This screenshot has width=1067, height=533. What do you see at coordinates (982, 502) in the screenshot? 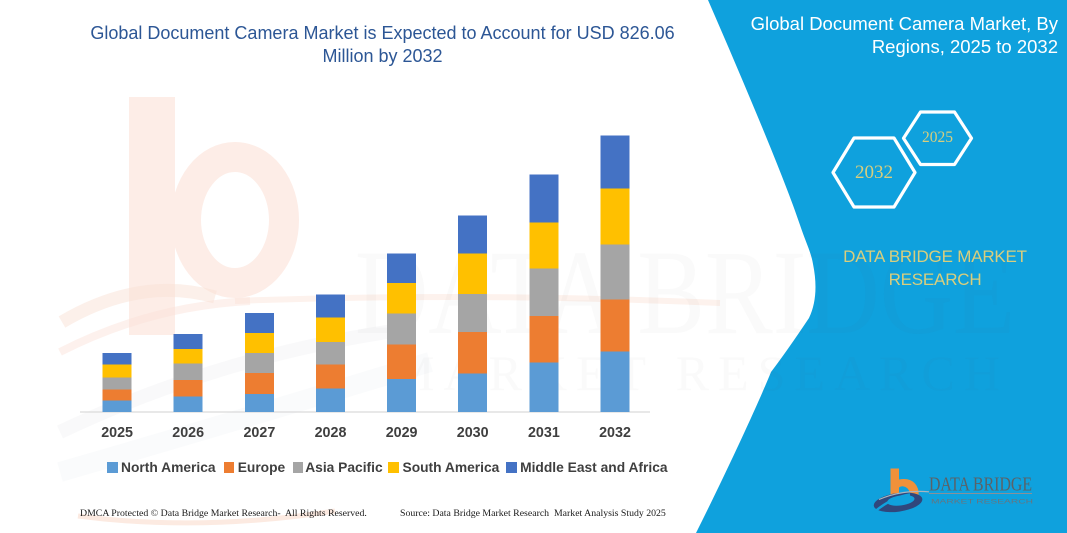
I see `svg-text: MARKET RESEARCH` at bounding box center [982, 502].